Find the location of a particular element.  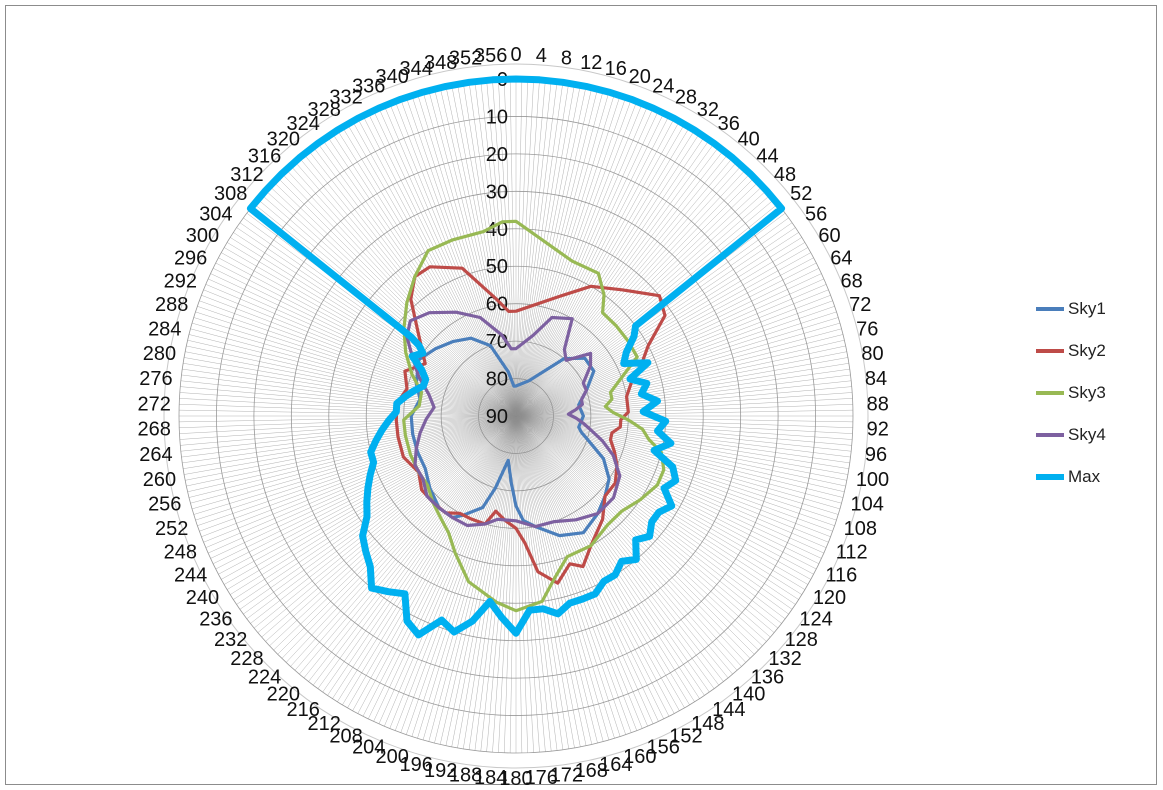

angle-tick-label: 336 is located at coordinates (368, 86).